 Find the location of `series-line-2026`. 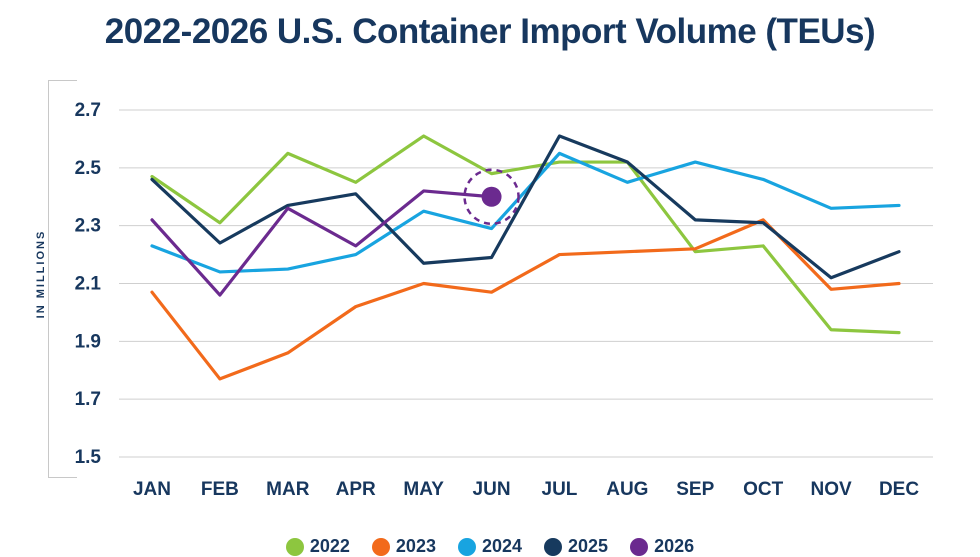

series-line-2026 is located at coordinates (322, 243).